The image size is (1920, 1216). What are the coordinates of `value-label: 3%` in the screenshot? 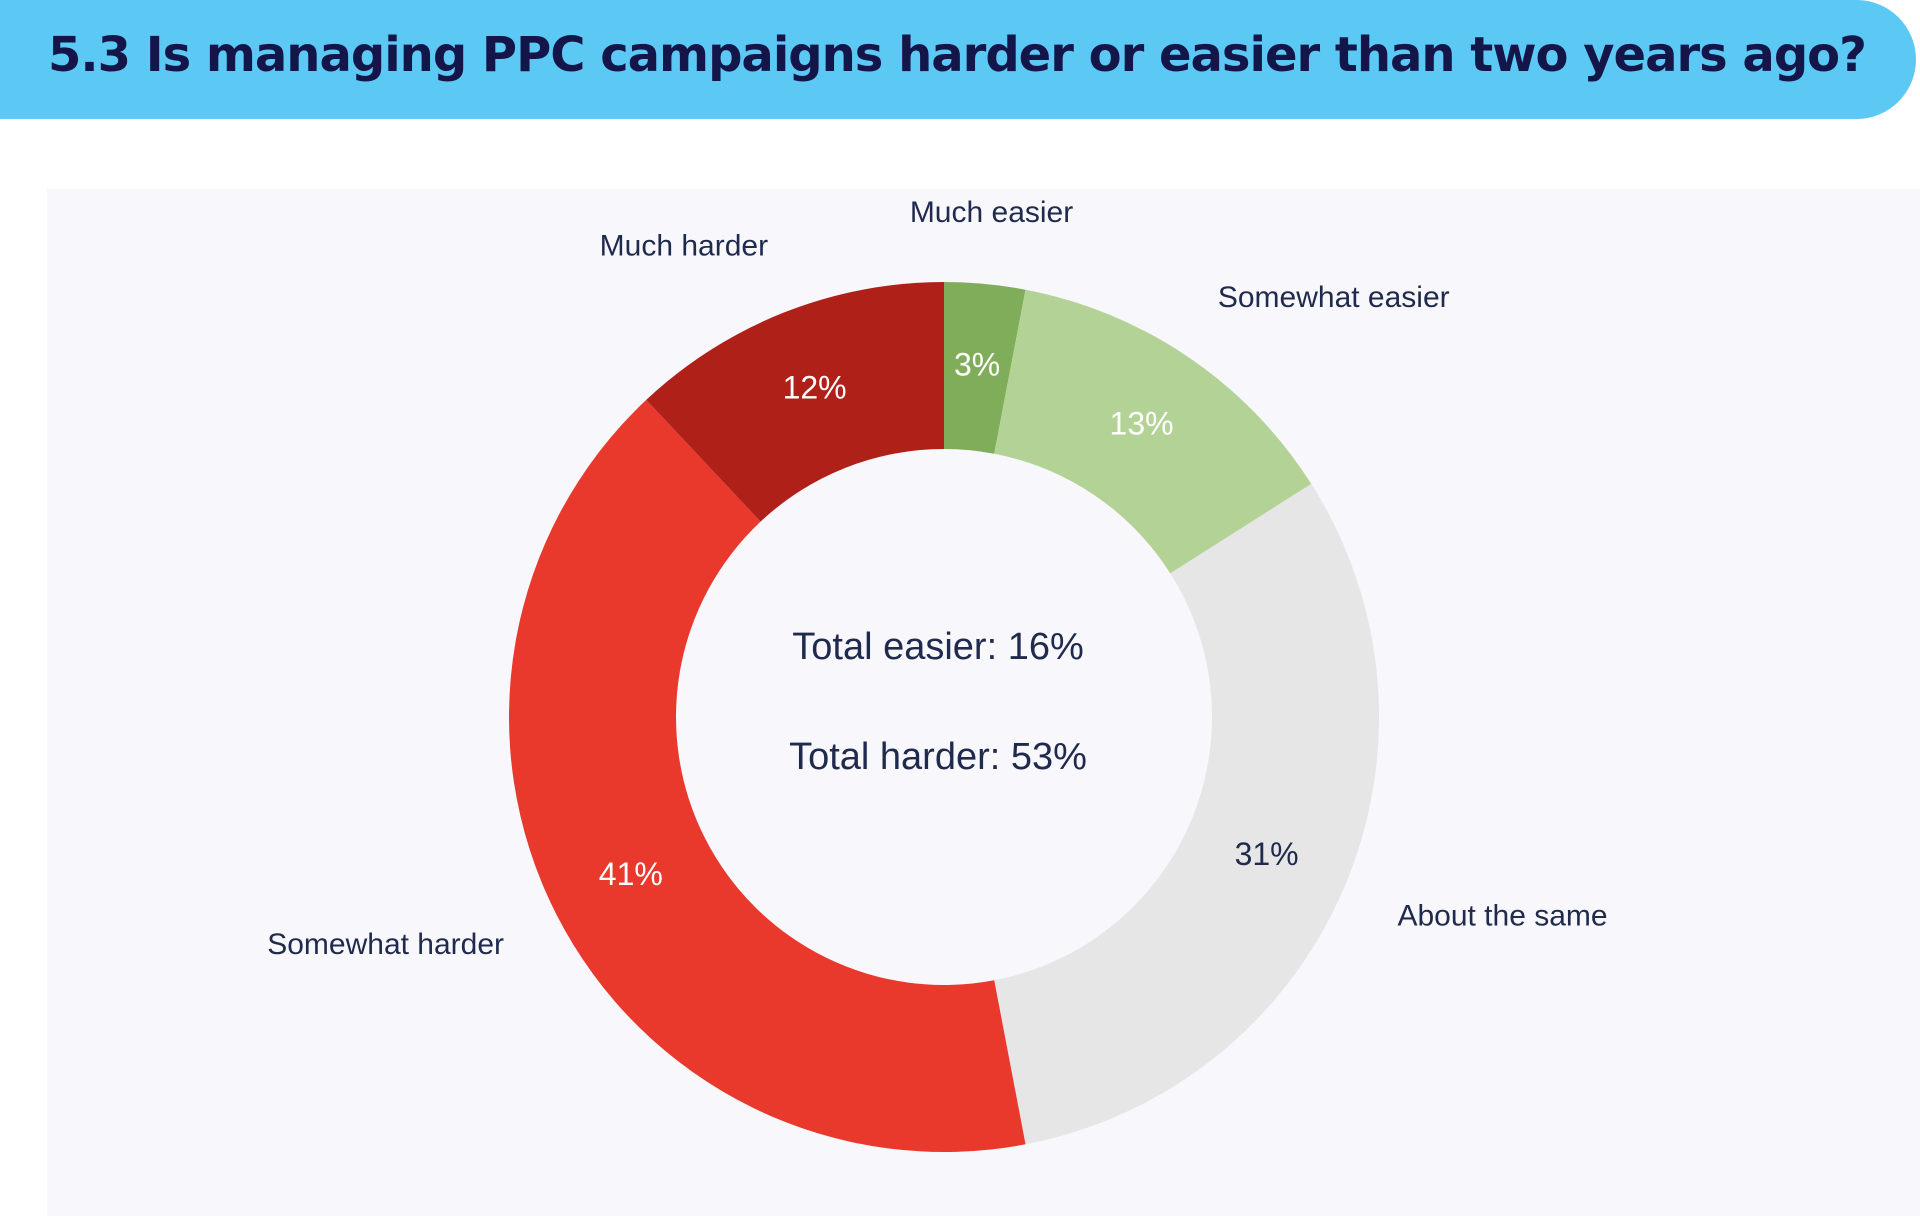 It's located at (977, 365).